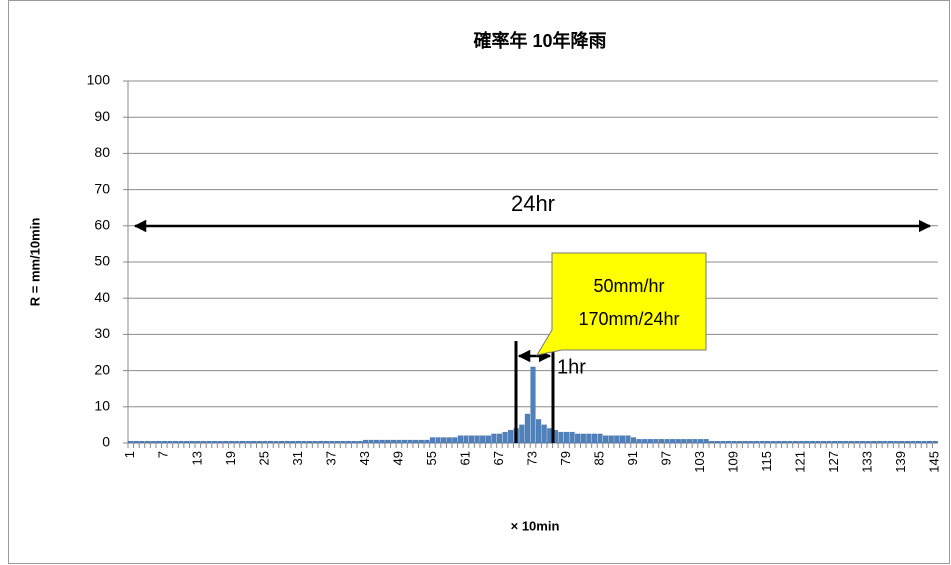  I want to click on x-tick-label: 55, so click(431, 458).